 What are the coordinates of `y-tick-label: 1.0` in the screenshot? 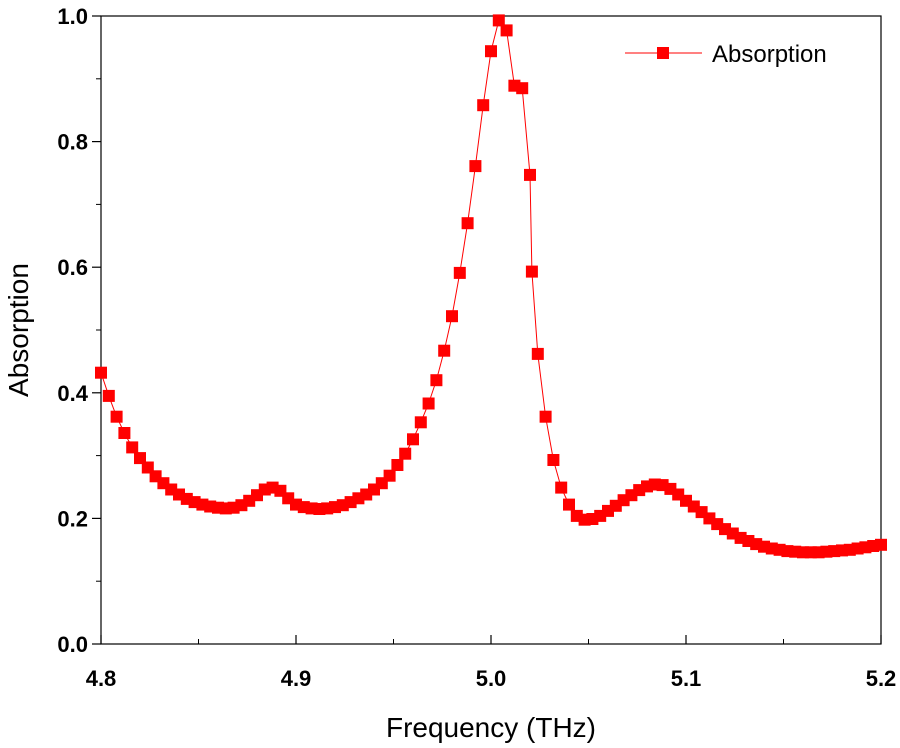 It's located at (72, 16).